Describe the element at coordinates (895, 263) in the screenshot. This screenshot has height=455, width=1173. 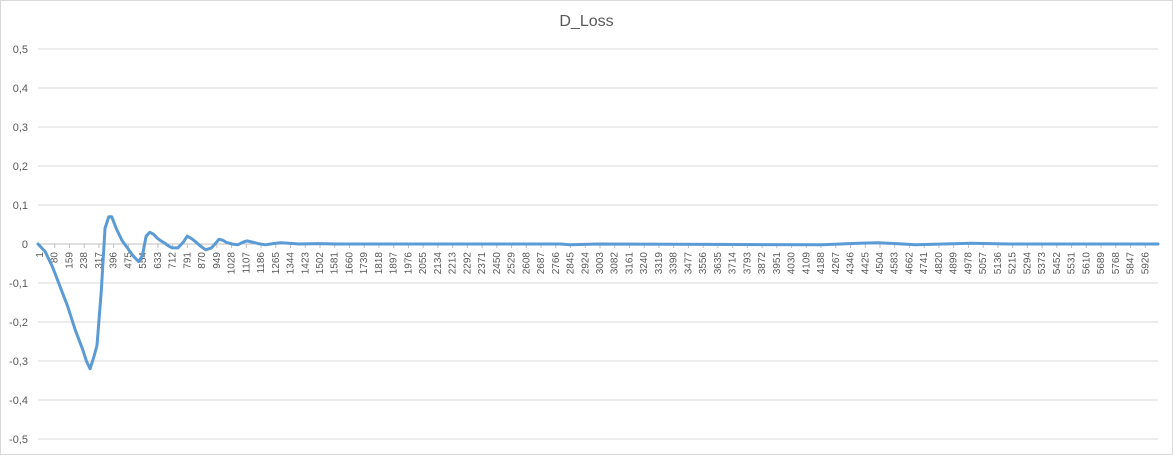
I see `x-tick-label: 4583` at that location.